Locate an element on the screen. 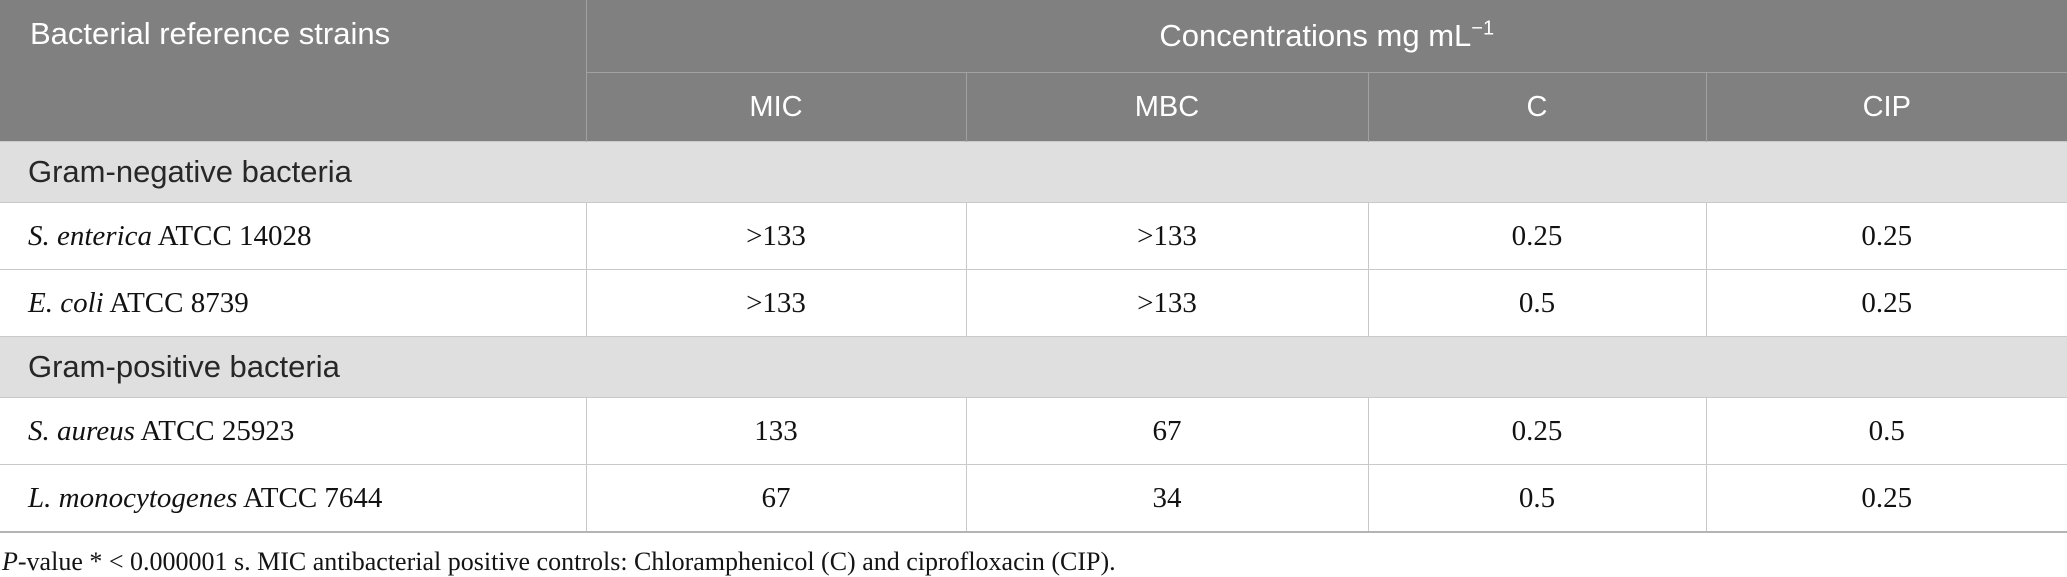  section-row-gram-negative: Gram-negative bacteria is located at coordinates (1033, 172).